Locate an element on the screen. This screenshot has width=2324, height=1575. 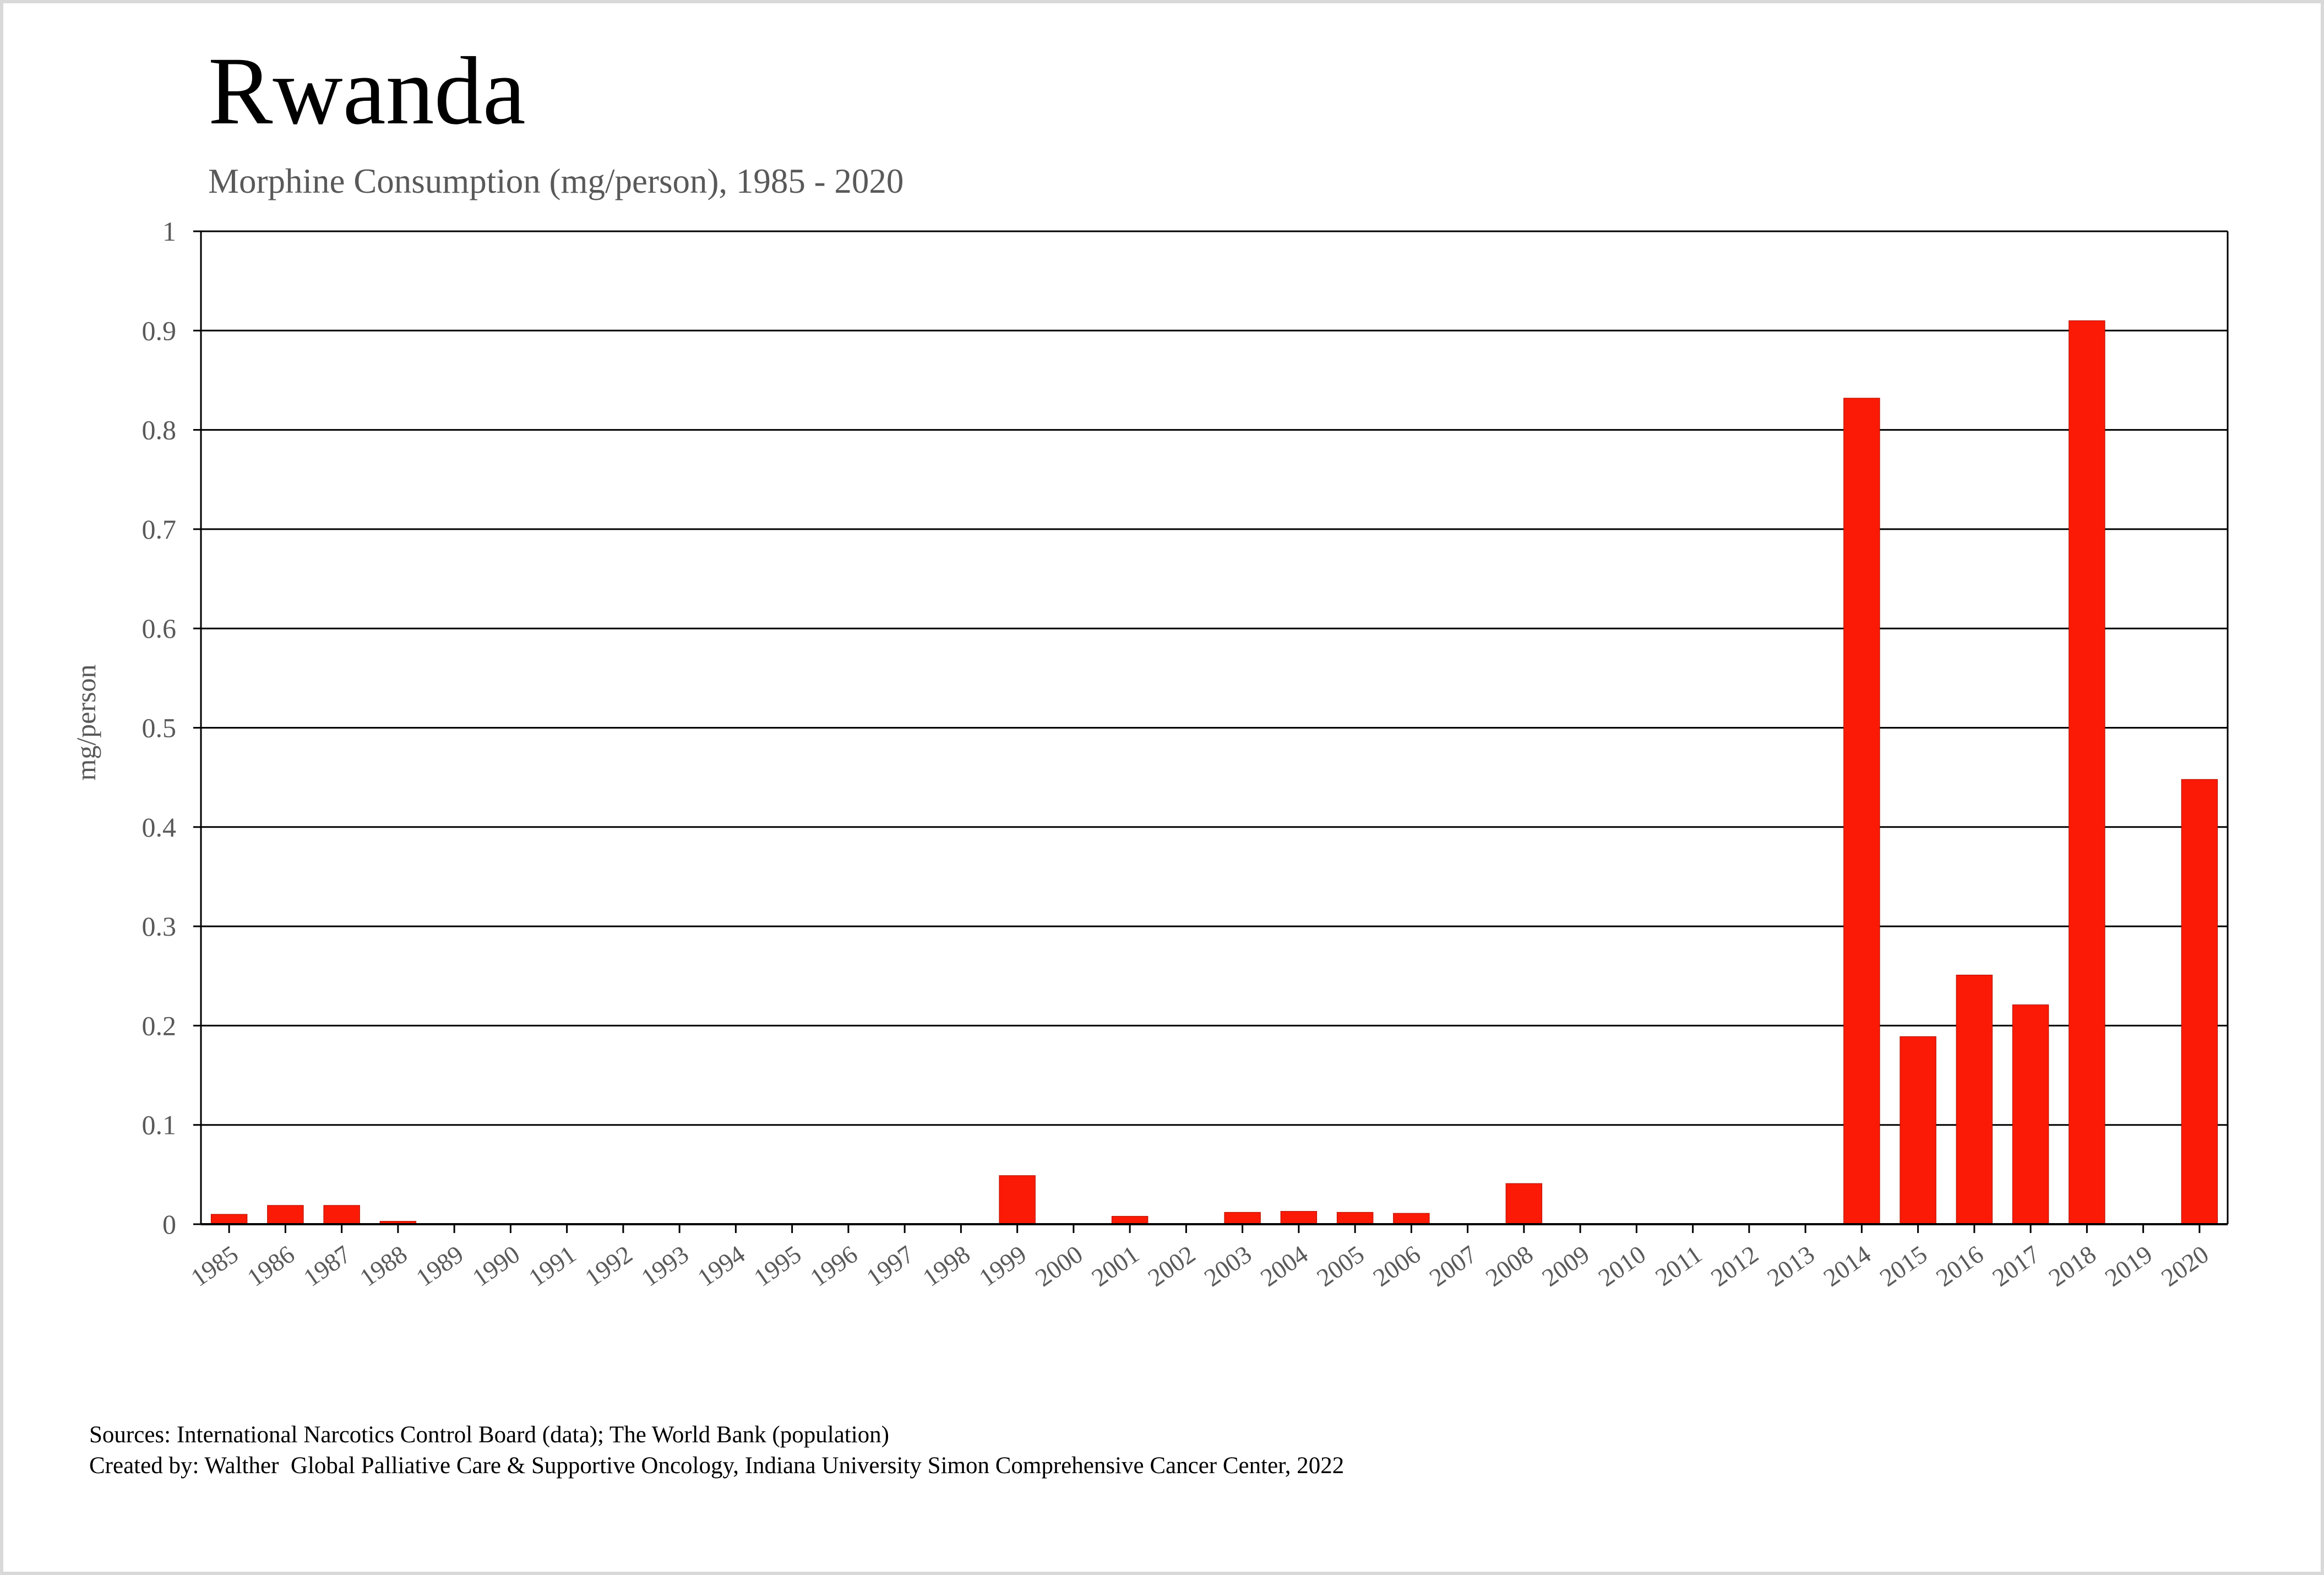
x-tick-label: 2014 is located at coordinates (1847, 1266).